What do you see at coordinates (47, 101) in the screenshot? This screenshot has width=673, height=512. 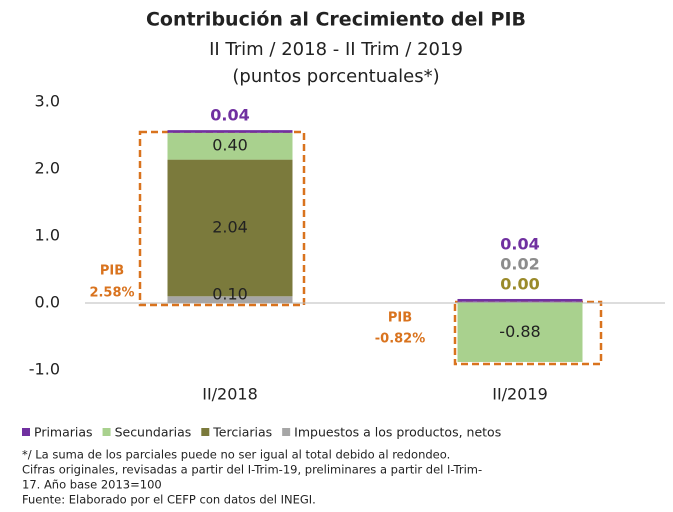 I see `y-tick-label: 3.0` at bounding box center [47, 101].